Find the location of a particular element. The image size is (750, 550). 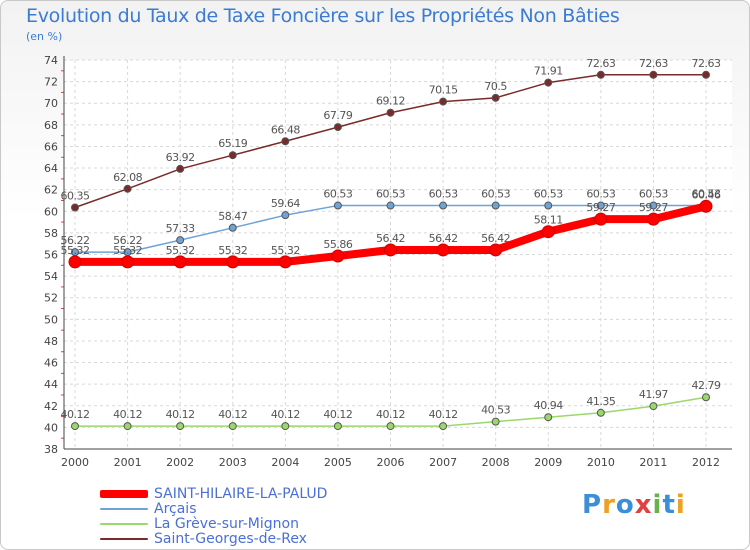

x-tick-label: 2010 is located at coordinates (601, 462).